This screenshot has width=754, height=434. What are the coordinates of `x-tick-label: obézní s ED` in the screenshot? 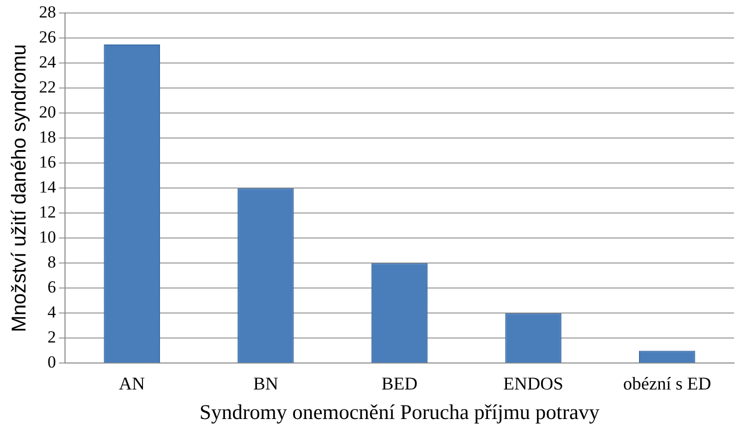 It's located at (667, 384).